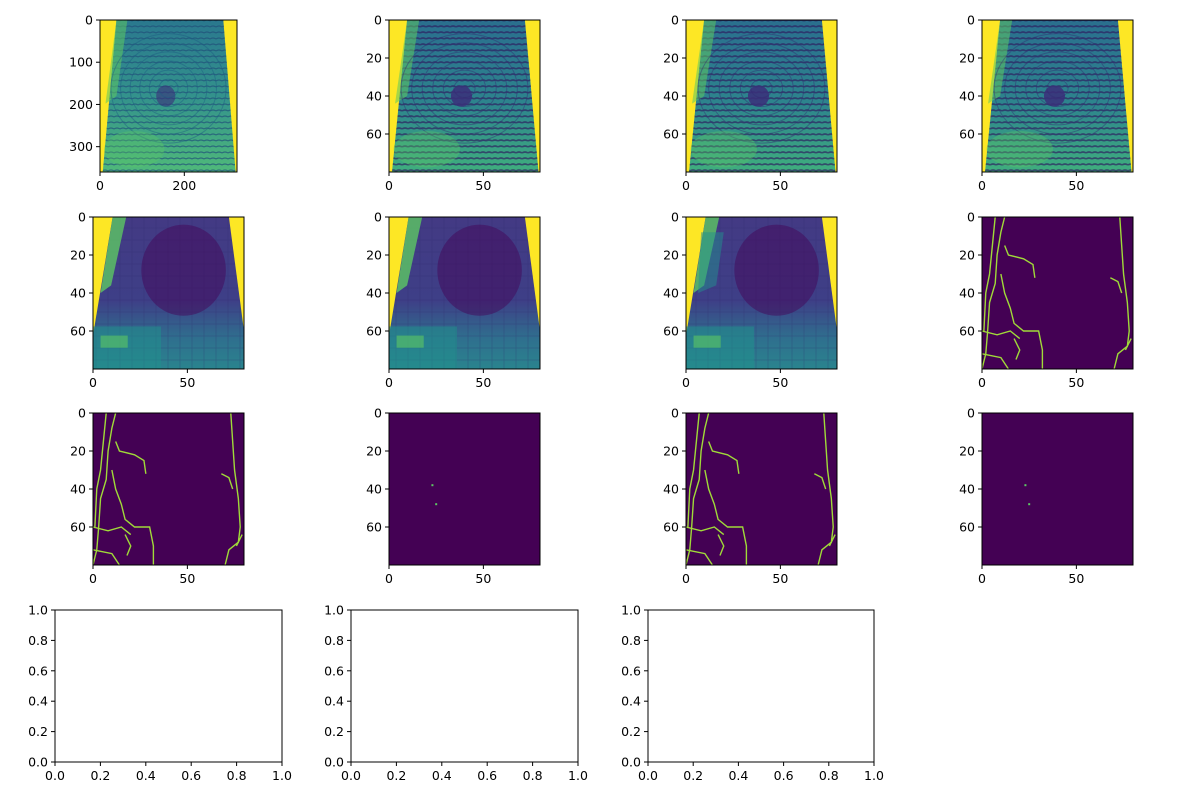  I want to click on subplot-6: 0 50 0 20 40 60, so click(453, 300).